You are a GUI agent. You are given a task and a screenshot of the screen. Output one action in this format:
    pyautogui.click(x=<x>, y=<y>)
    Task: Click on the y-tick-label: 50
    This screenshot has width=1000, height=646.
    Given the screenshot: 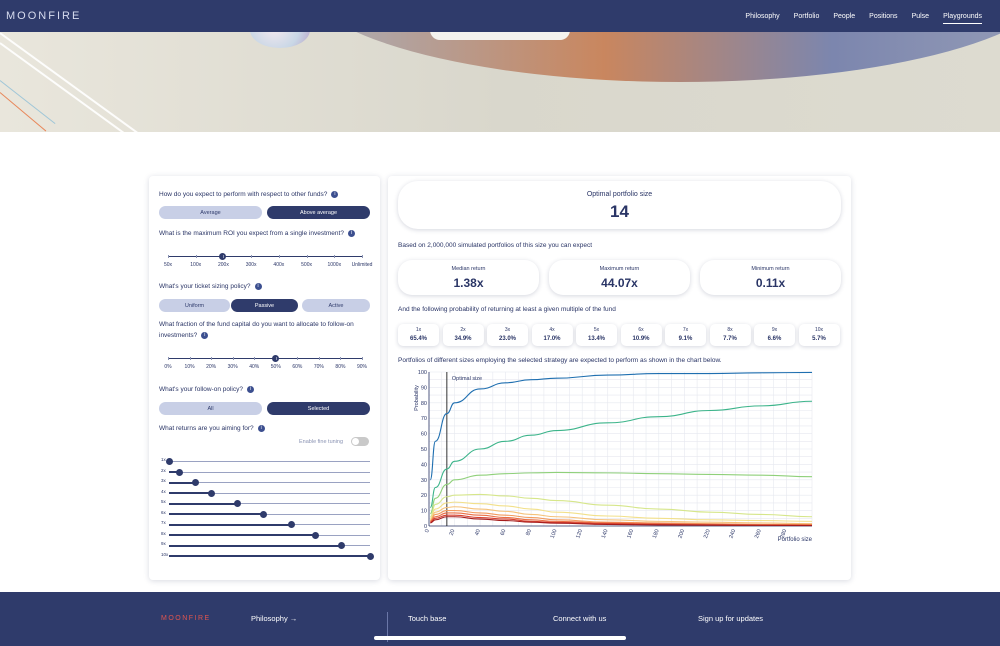 What is the action you would take?
    pyautogui.click(x=424, y=450)
    